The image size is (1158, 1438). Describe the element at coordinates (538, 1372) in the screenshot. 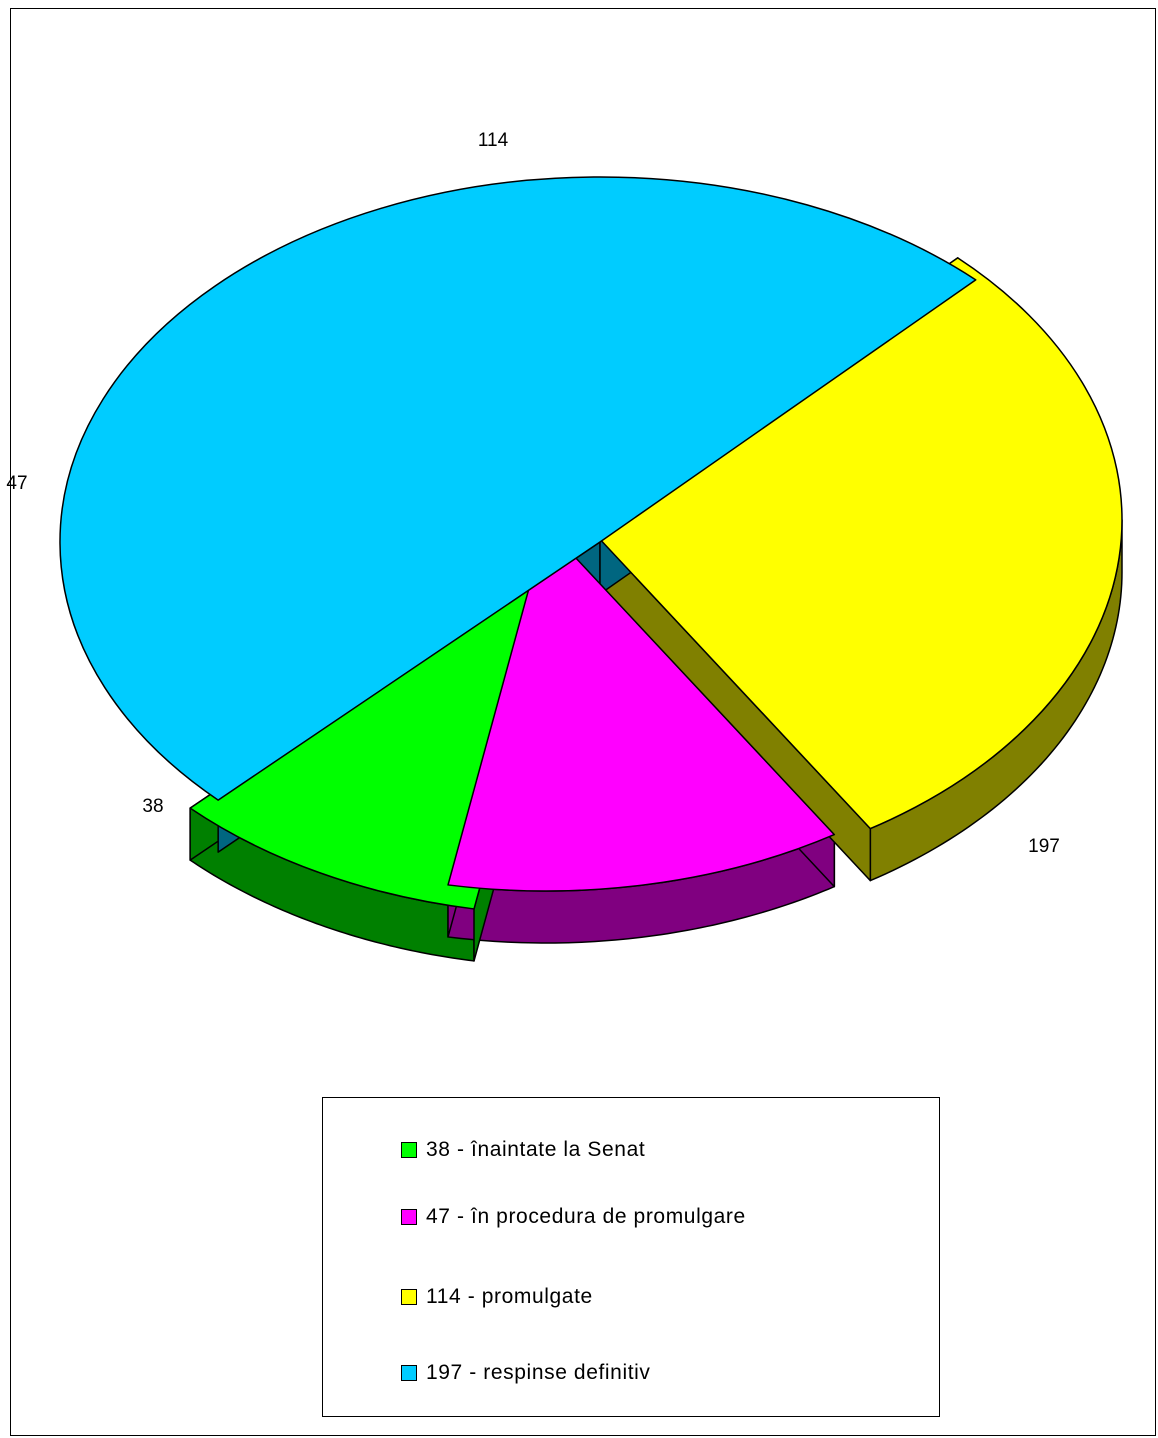

I see `legend-label: 197 - respinse definitiv` at that location.